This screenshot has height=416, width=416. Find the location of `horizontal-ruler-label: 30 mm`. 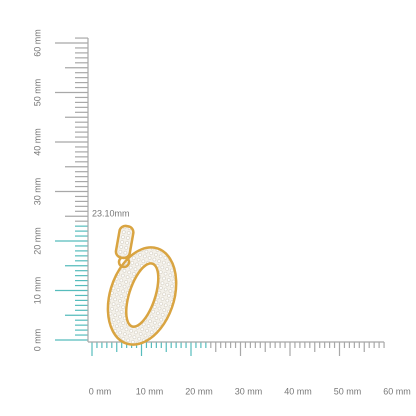

horizontal-ruler-label: 30 mm is located at coordinates (249, 391).